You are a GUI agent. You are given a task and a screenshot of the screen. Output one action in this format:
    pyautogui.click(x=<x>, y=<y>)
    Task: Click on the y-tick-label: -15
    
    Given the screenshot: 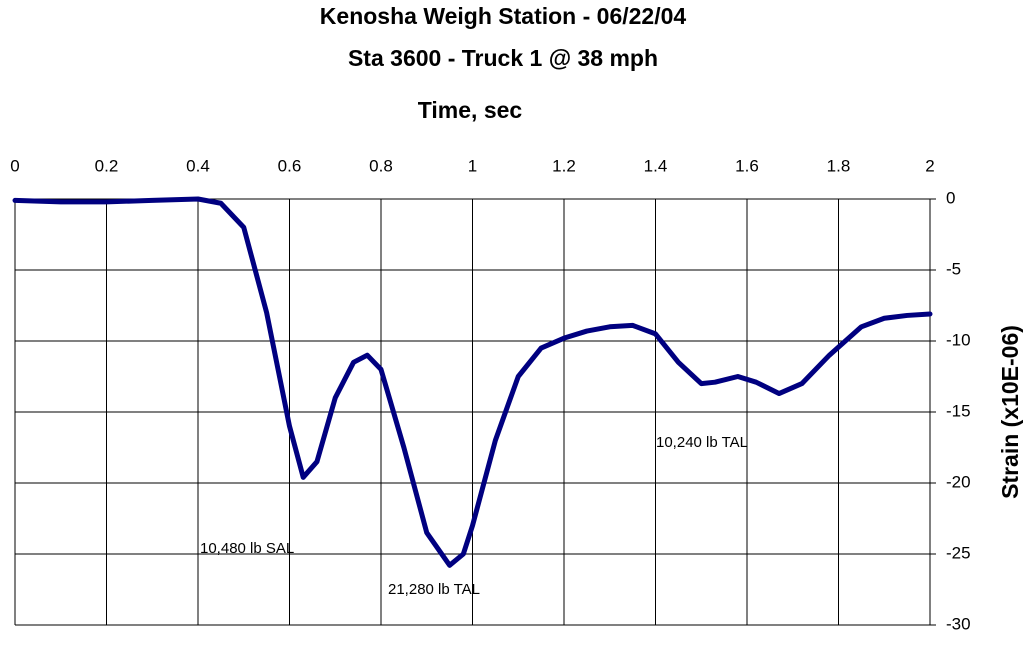 What is the action you would take?
    pyautogui.click(x=958, y=410)
    